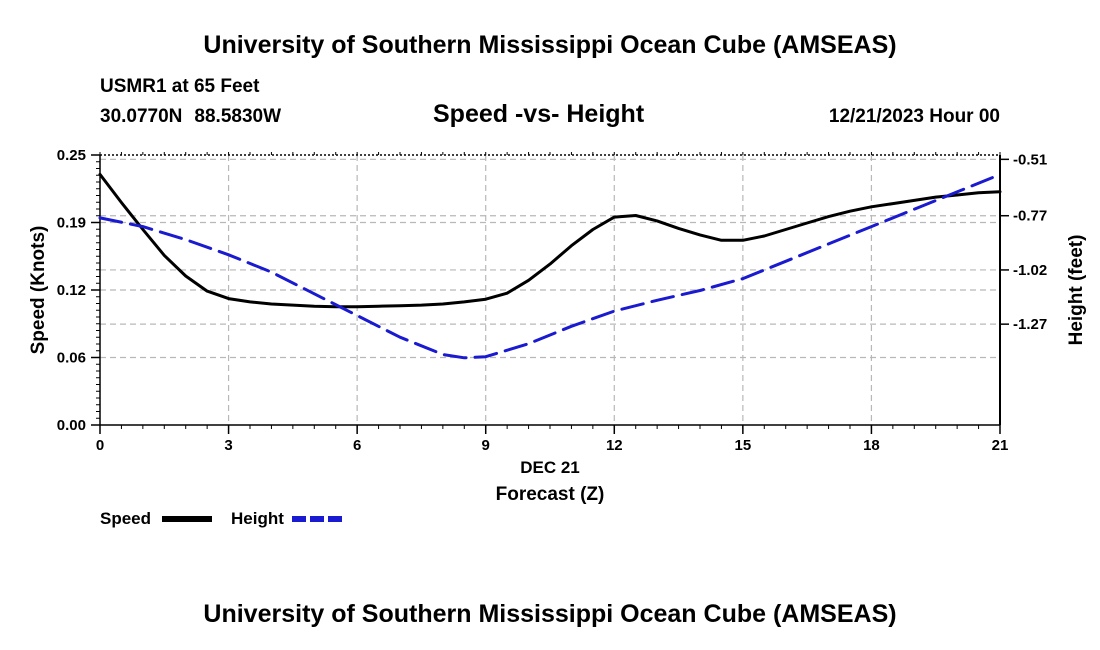 The height and width of the screenshot is (650, 1100). I want to click on legend-speed-label: Speed, so click(126, 518).